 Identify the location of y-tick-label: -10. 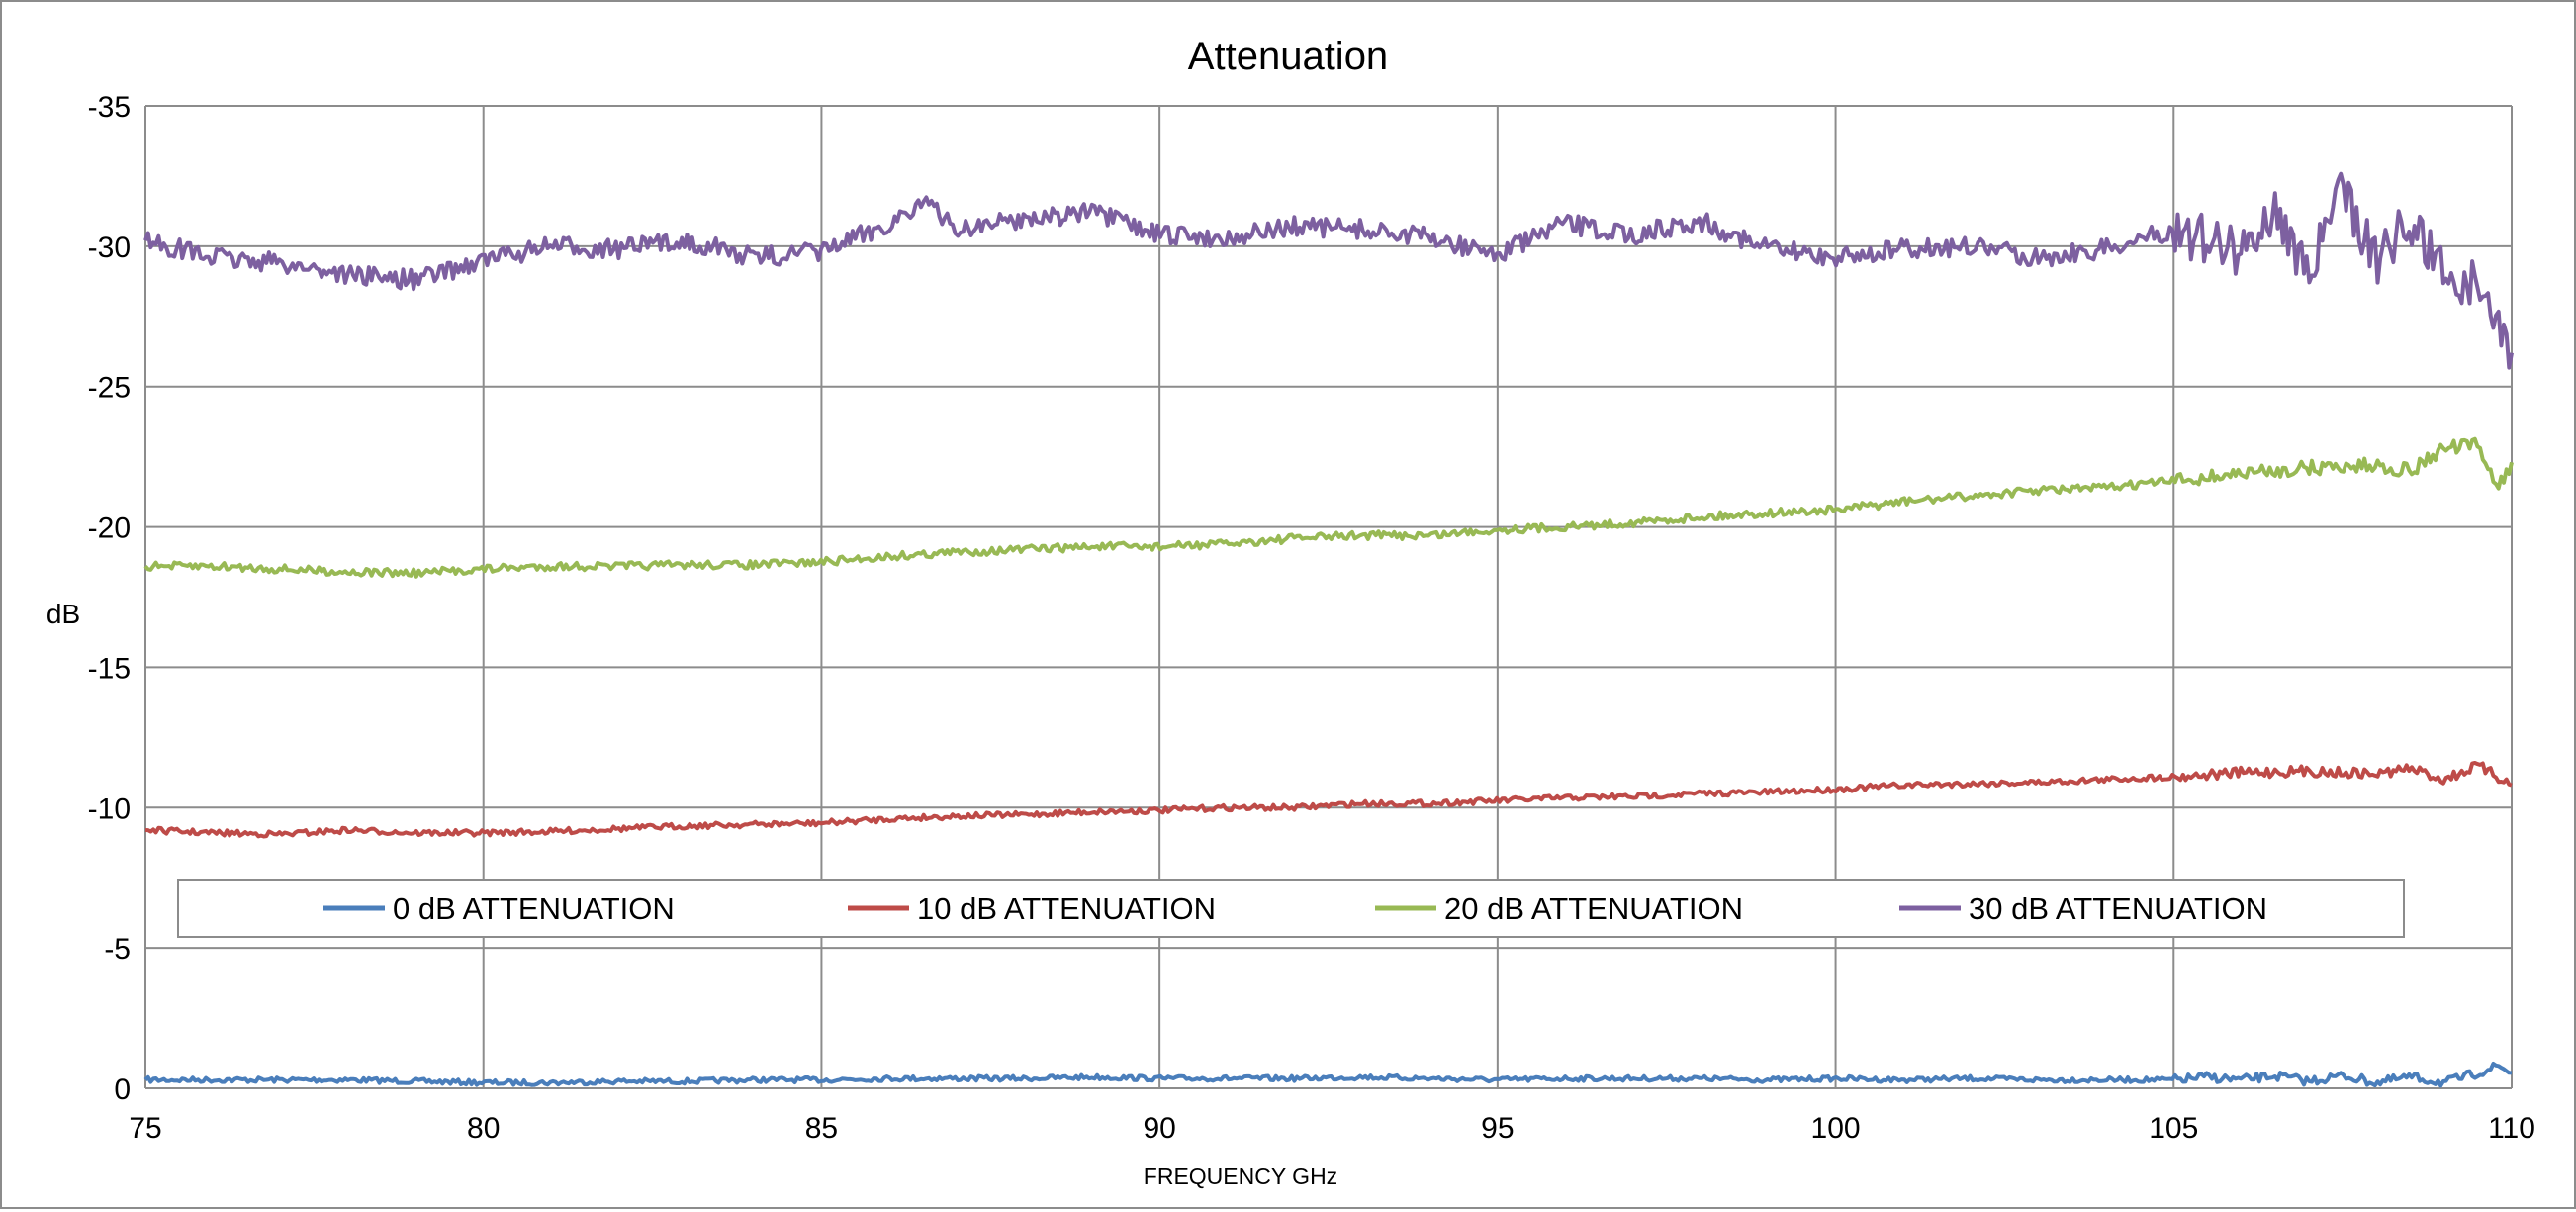
(110, 808).